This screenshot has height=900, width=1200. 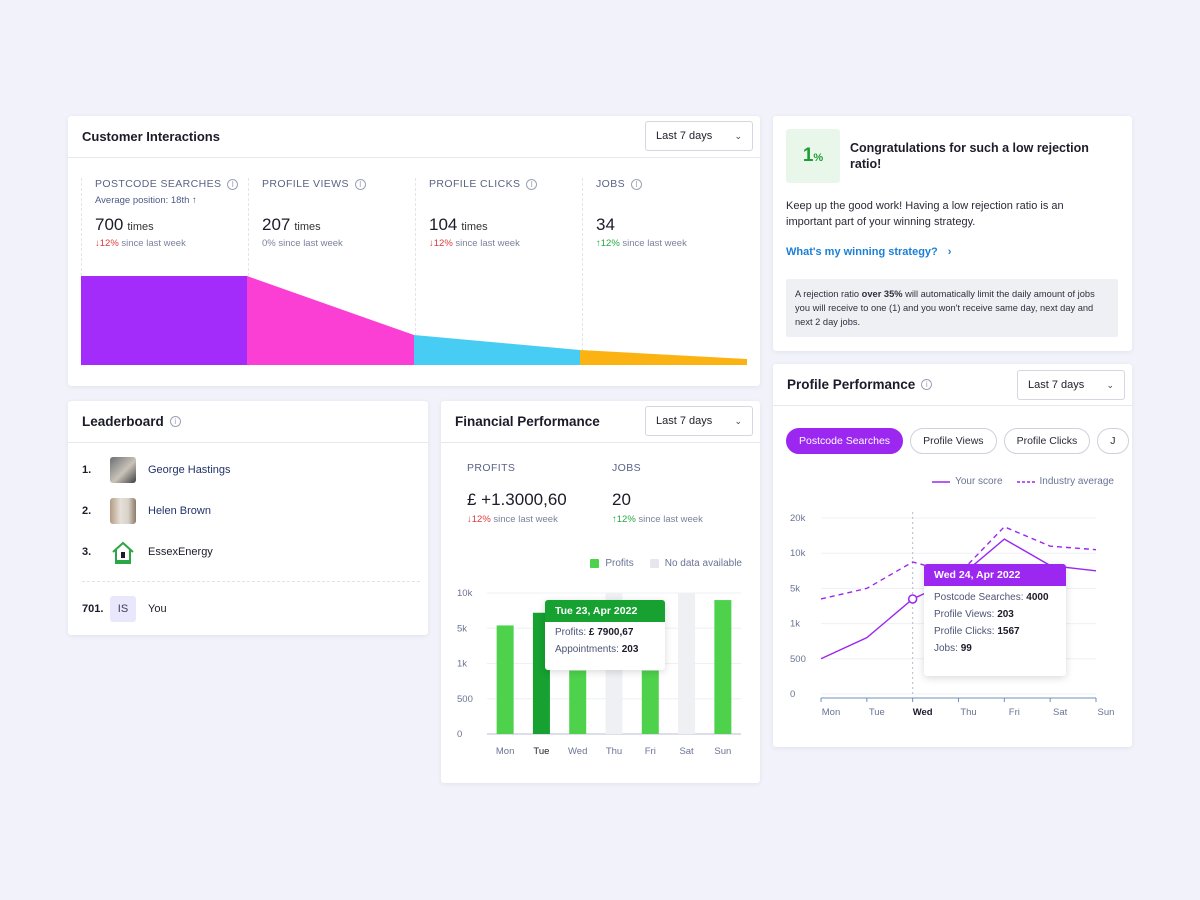 What do you see at coordinates (699, 136) in the screenshot?
I see `customer-interactions-range-select: Last 7 days ⌄` at bounding box center [699, 136].